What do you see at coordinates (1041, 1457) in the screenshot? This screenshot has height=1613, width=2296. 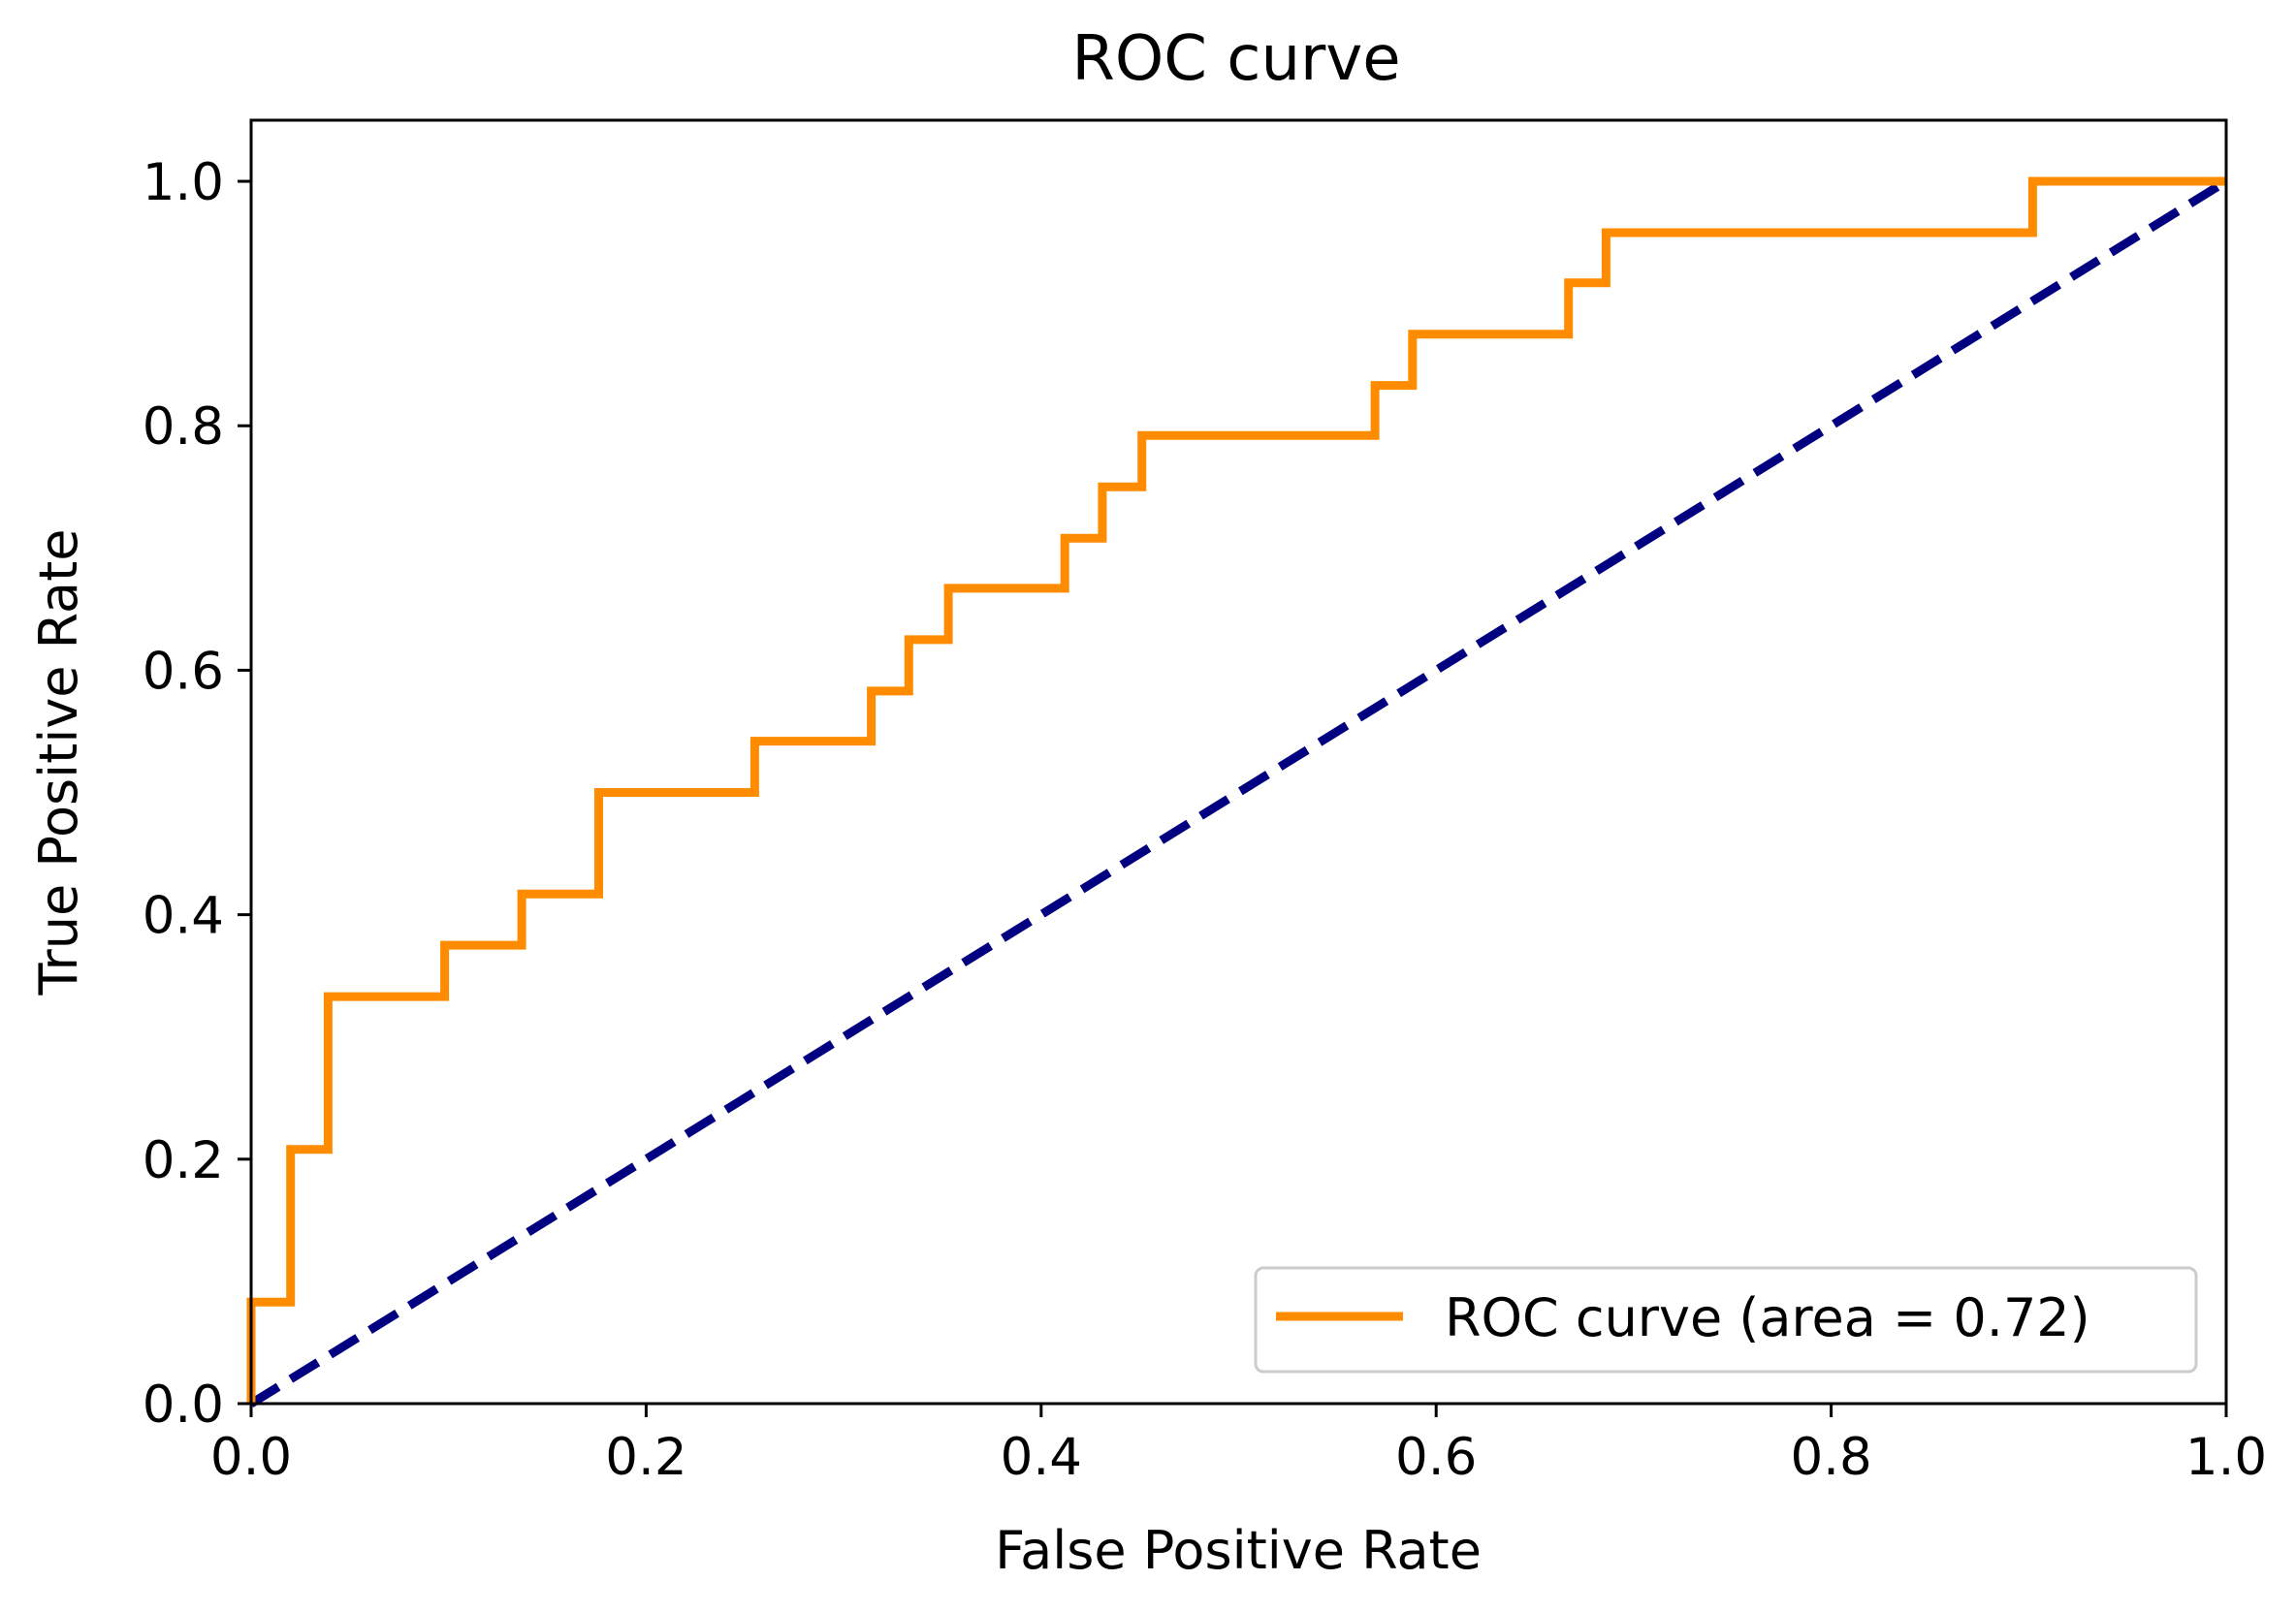 I see `x-tick-label: 0.4` at bounding box center [1041, 1457].